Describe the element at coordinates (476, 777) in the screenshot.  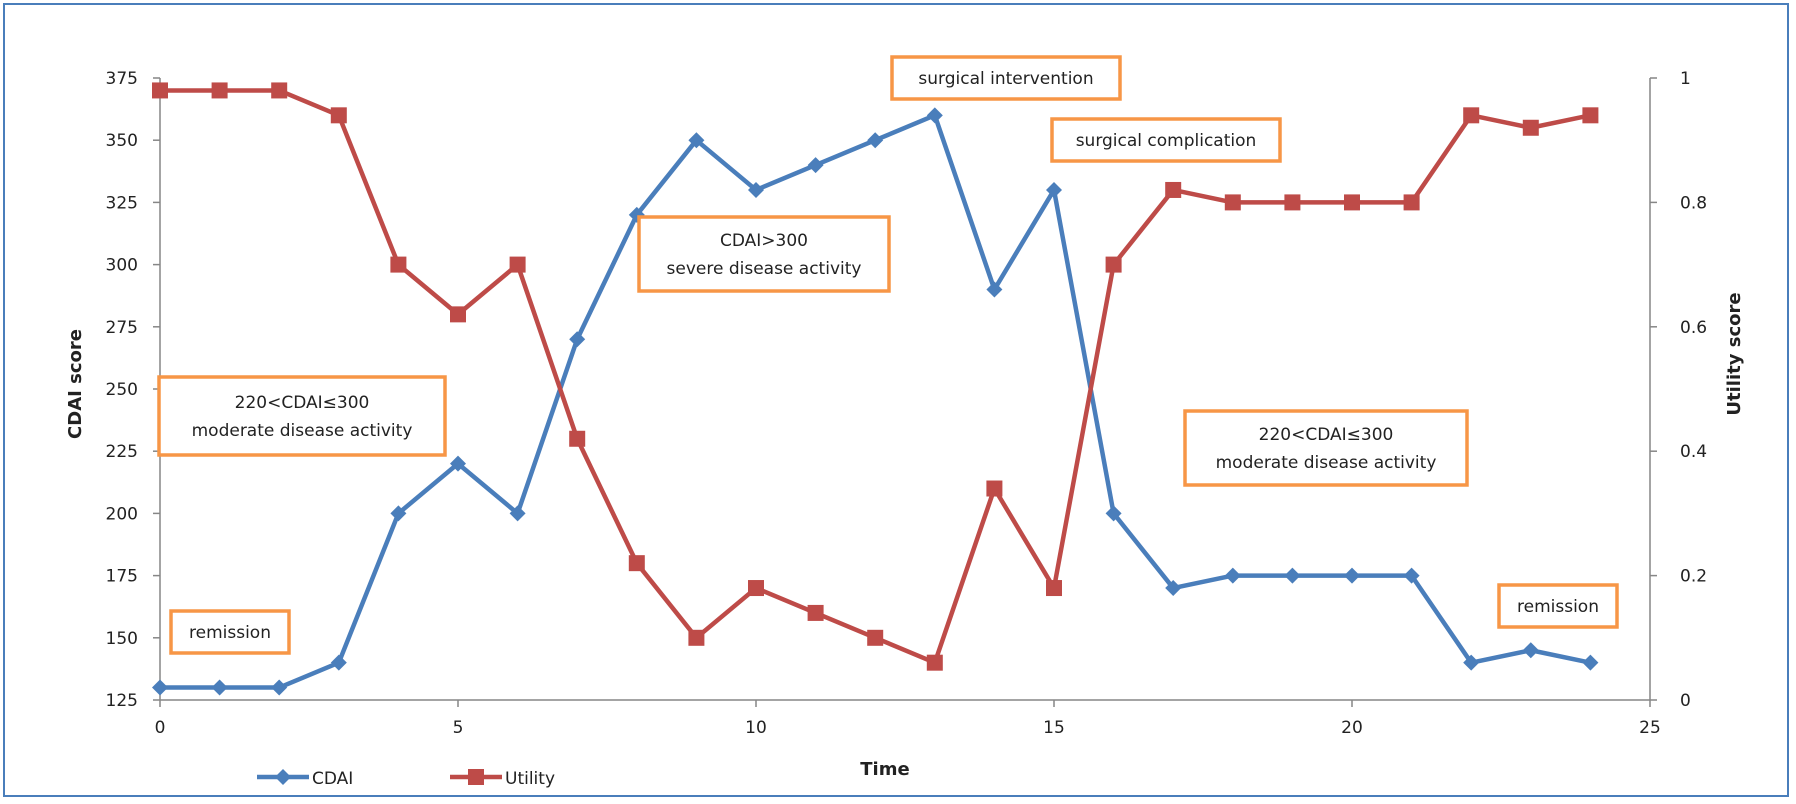
I see `legend-utility-marker` at that location.